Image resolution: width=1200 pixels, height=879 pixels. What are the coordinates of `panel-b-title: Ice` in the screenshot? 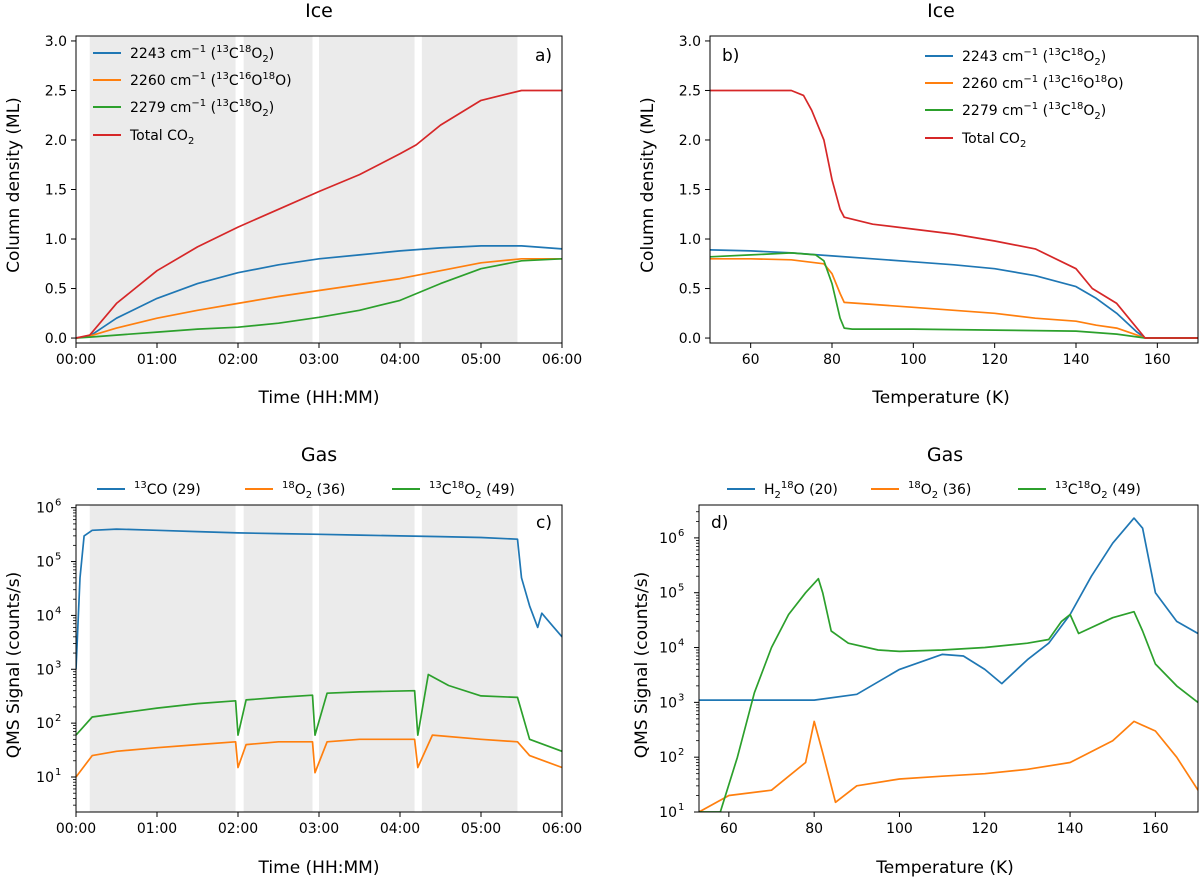 It's located at (941, 11).